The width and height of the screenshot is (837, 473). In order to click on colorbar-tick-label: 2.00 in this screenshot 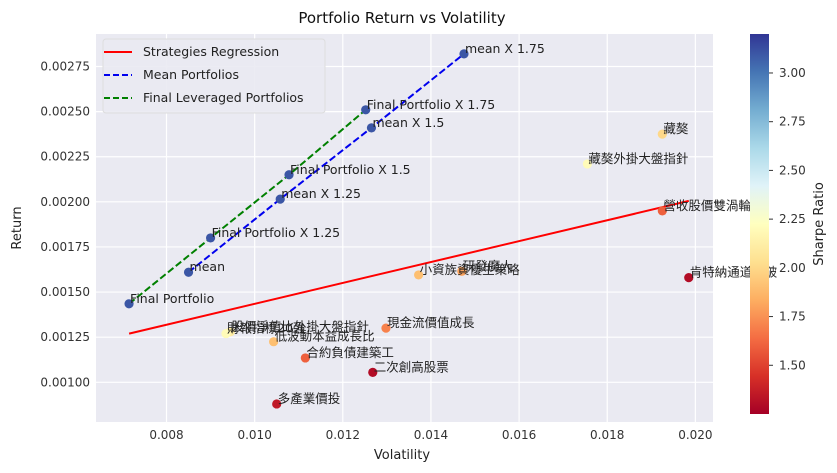, I will do `click(792, 268)`.